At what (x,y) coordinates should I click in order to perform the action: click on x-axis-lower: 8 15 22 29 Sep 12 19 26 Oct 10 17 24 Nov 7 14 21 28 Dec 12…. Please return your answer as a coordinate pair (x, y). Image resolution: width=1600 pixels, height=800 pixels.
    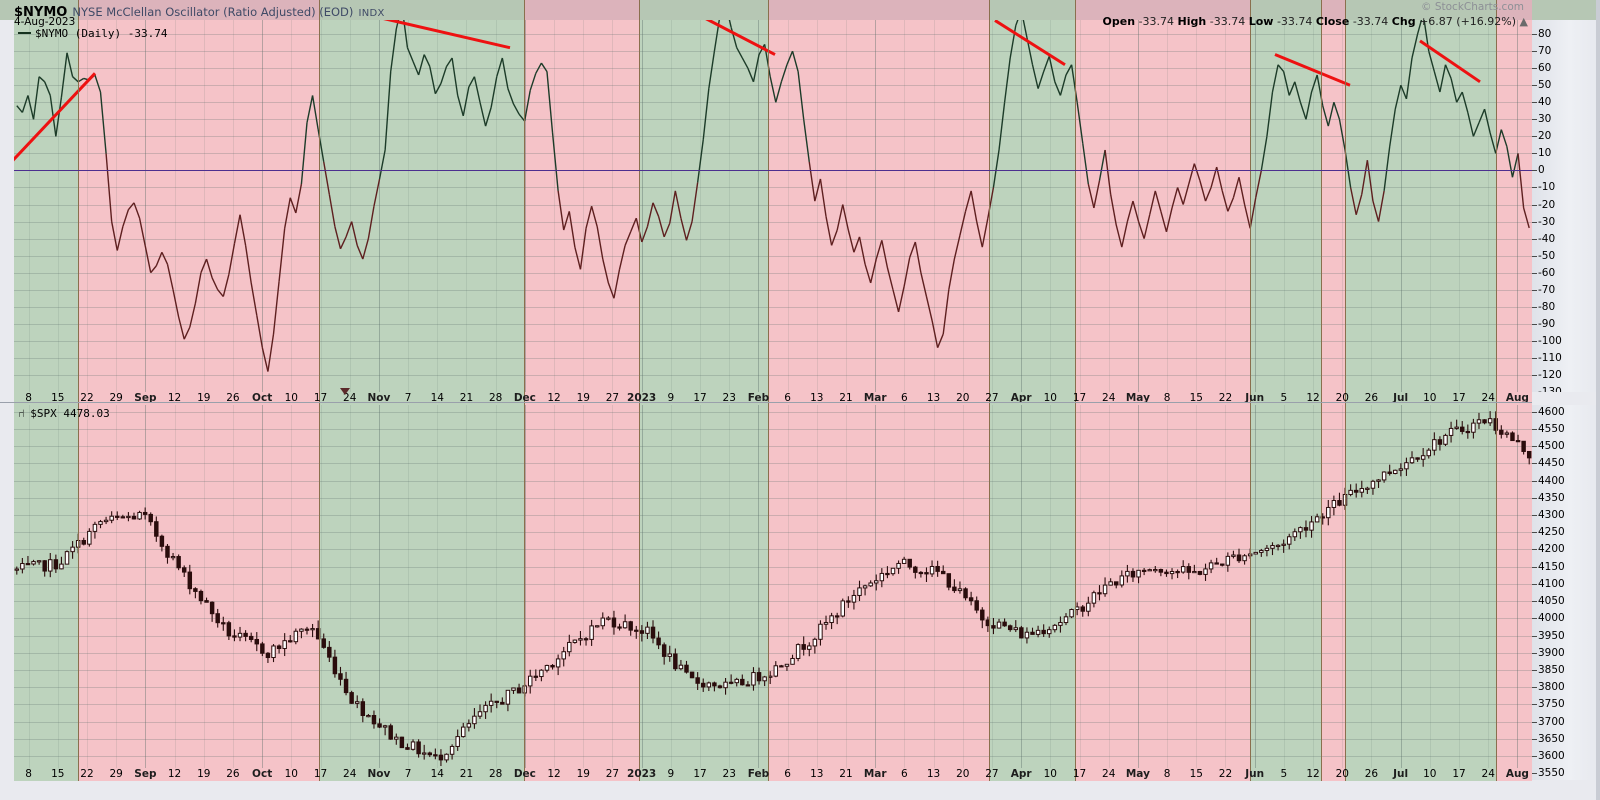
    Looking at the image, I should click on (800, 774).